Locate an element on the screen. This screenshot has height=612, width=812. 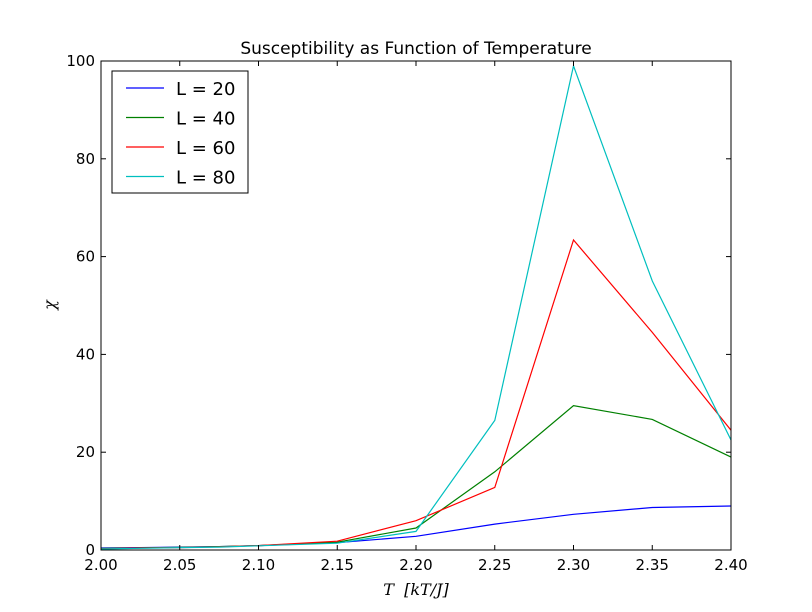
x-tick-label: 2.35 is located at coordinates (652, 565).